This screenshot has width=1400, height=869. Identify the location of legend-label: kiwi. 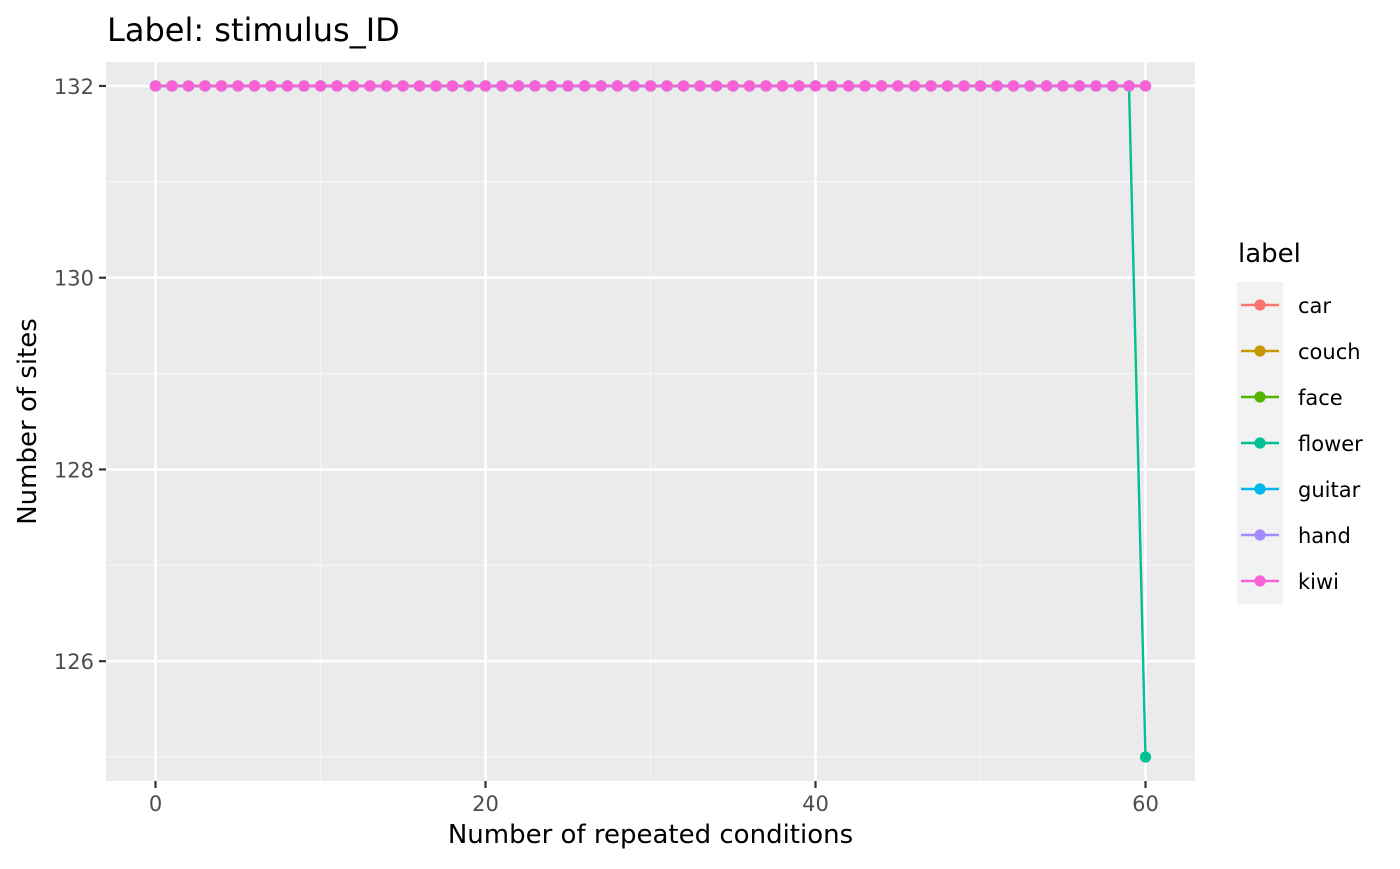
(1318, 582).